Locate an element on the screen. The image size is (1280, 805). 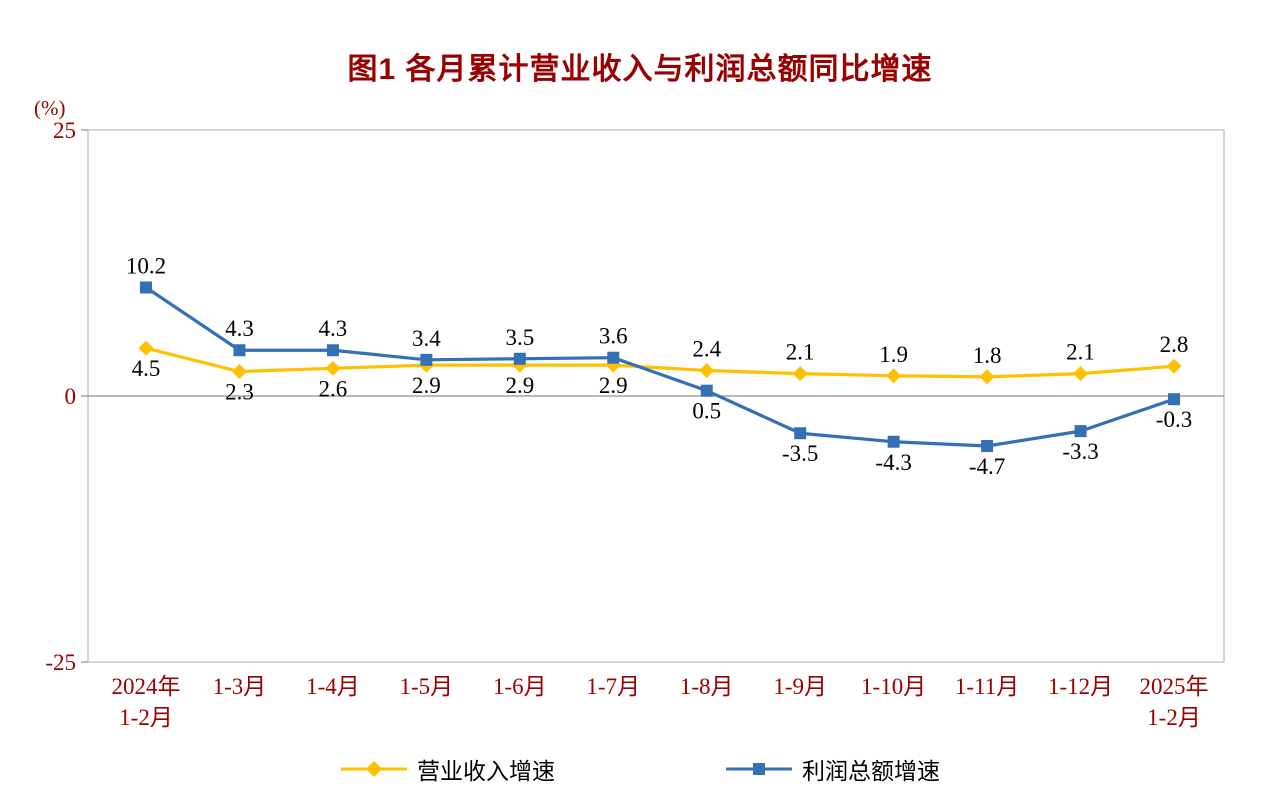
diamond-marker-icon is located at coordinates (374, 769).